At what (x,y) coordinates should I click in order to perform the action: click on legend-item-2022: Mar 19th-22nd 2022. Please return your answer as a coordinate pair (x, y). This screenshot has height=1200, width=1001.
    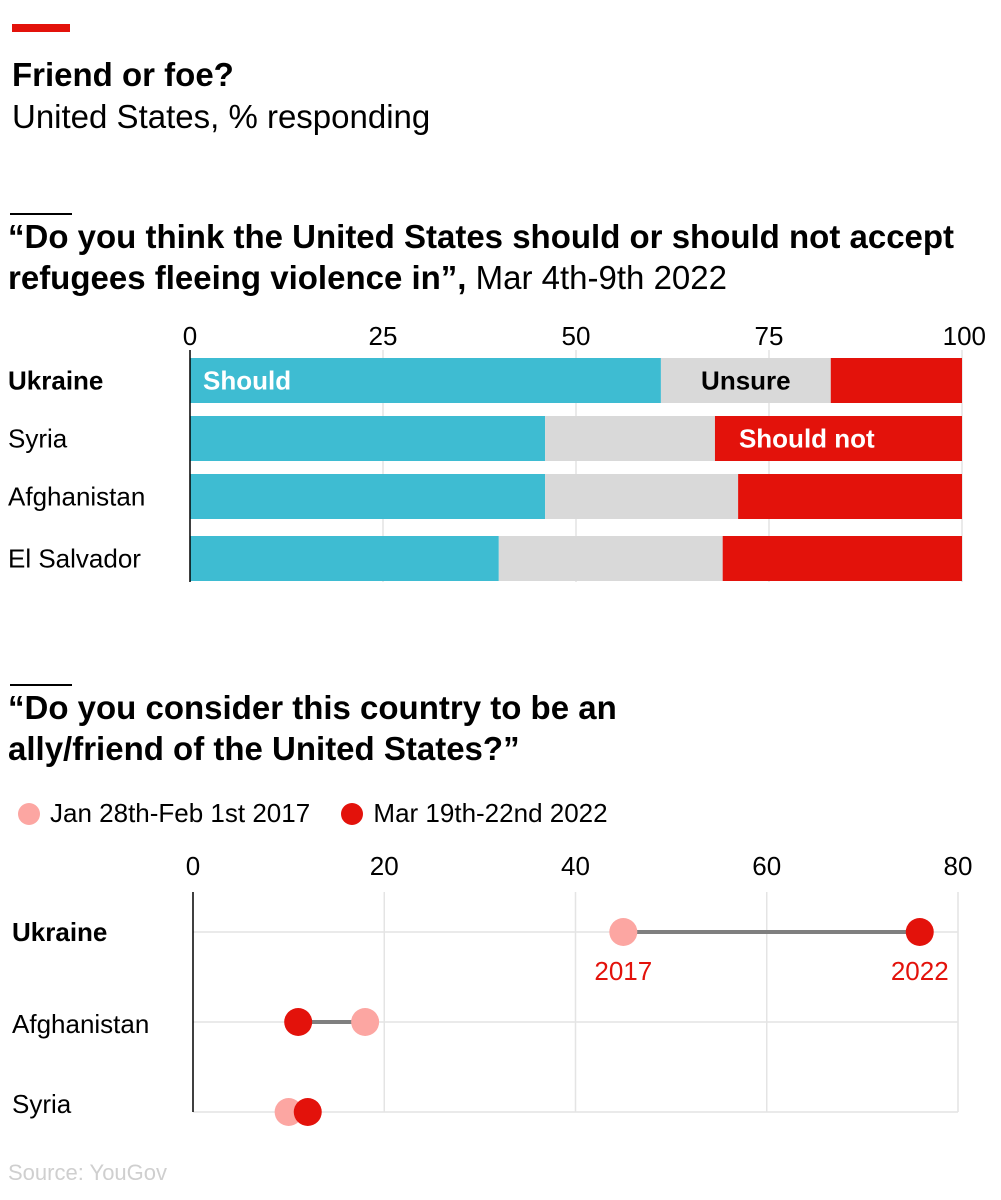
    Looking at the image, I should click on (474, 813).